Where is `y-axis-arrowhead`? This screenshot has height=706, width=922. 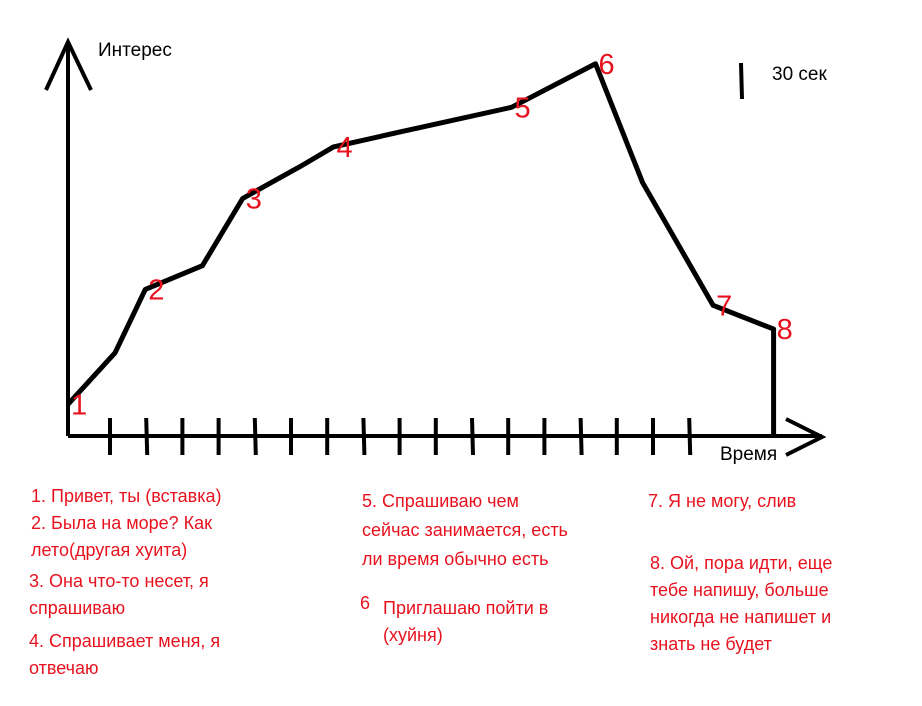 y-axis-arrowhead is located at coordinates (68, 64).